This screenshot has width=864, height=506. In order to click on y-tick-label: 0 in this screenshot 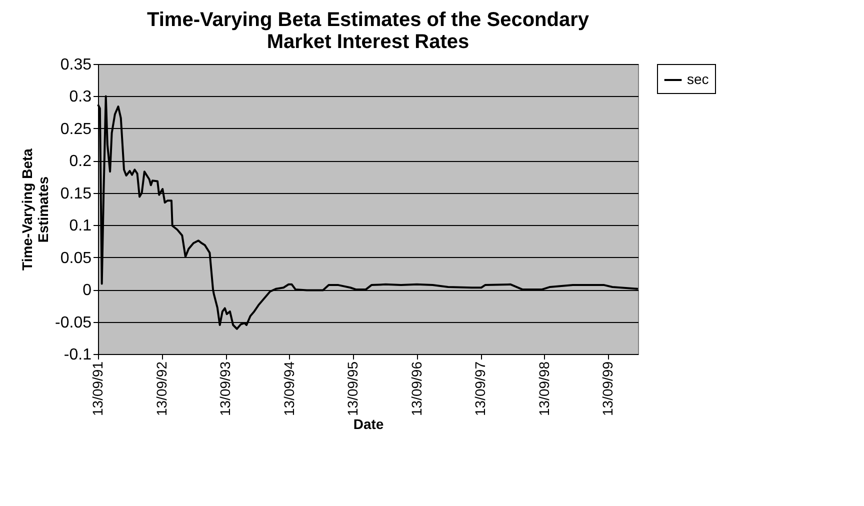, I will do `click(87, 291)`.